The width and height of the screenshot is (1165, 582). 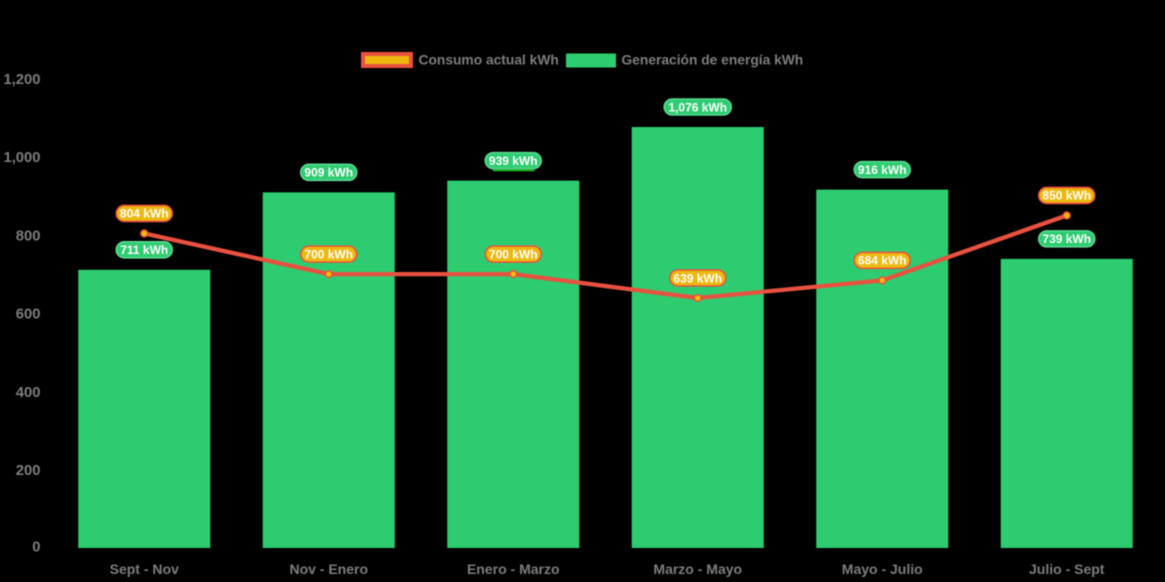 I want to click on svg-text: Sept - Nov, so click(x=144, y=569).